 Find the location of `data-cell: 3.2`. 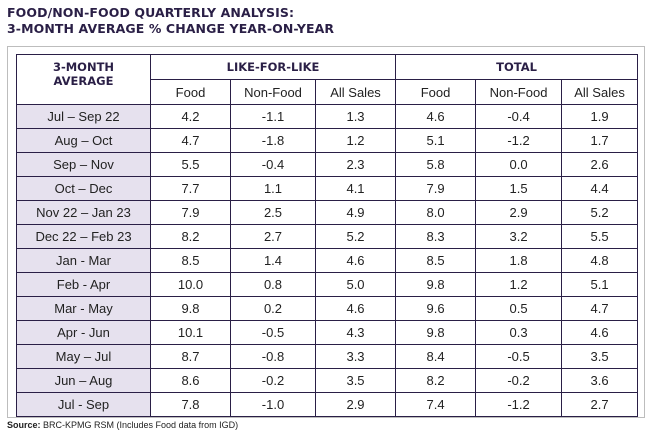

data-cell: 3.2 is located at coordinates (519, 236).